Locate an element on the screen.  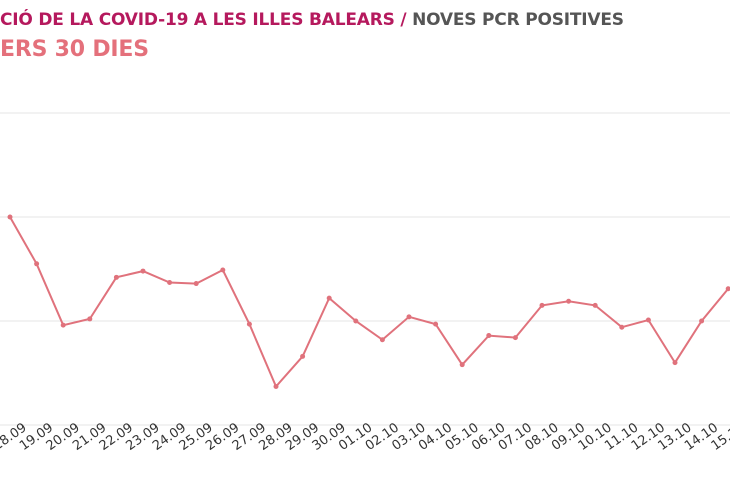
title-main: CIÓ DE LA COVID-19 A LES ILLES BALEARS is located at coordinates (197, 20).